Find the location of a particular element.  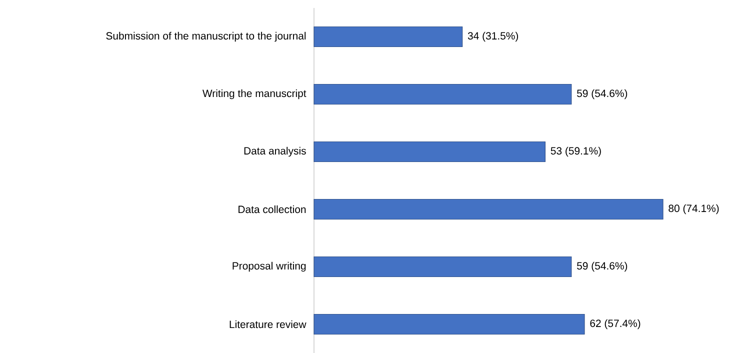

y-tick-label: Writing the manuscript is located at coordinates (254, 94).